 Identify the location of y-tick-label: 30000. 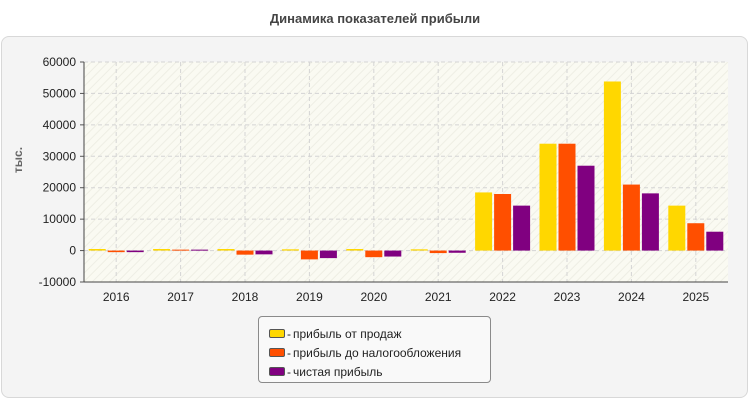
(60, 156).